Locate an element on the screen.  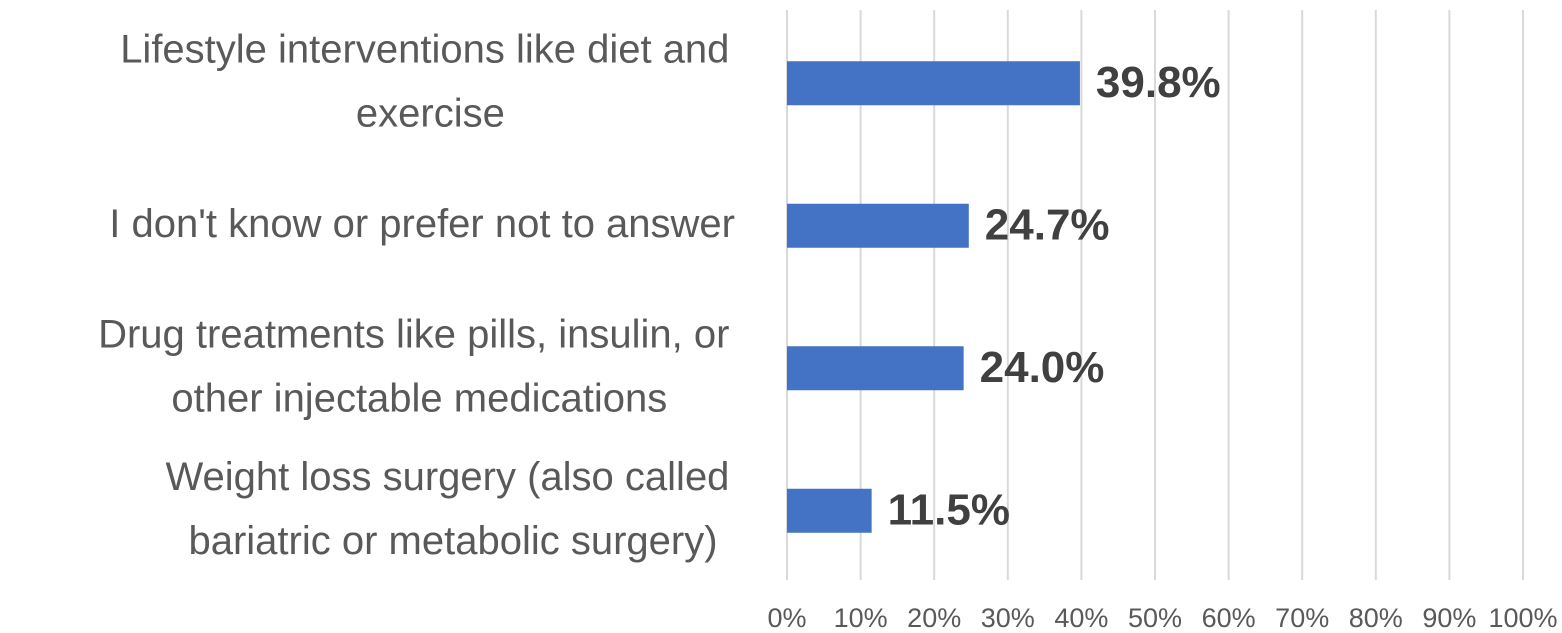
category-line: other injectable medications is located at coordinates (419, 398).